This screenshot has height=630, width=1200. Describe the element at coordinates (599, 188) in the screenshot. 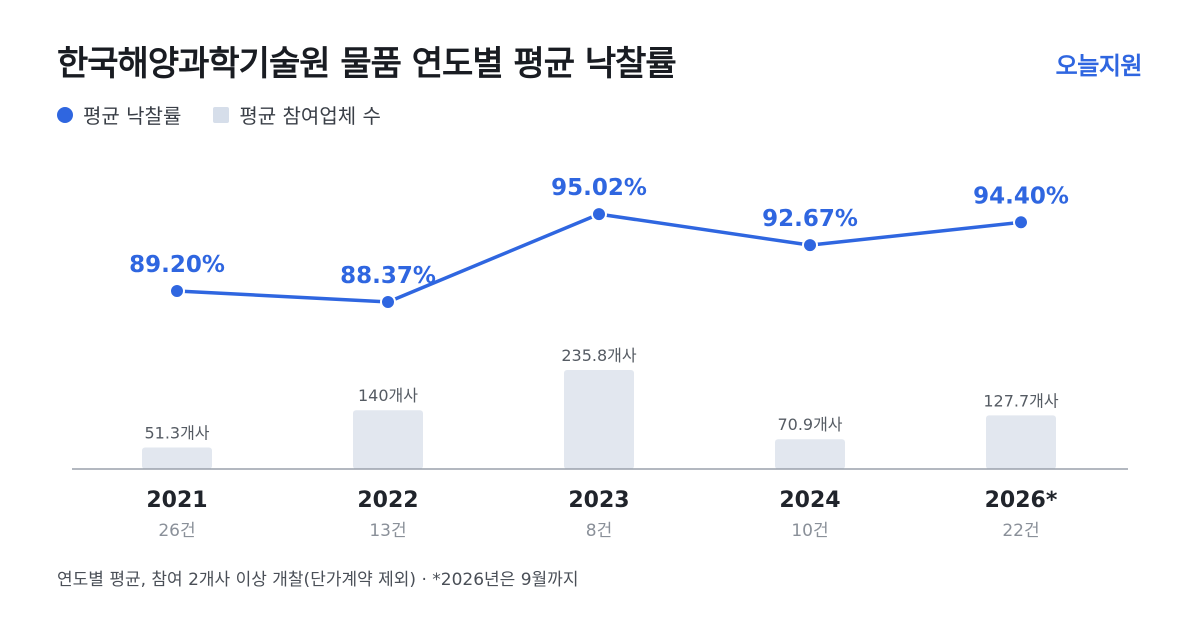

I see `rate-value-label: 95.02%` at that location.